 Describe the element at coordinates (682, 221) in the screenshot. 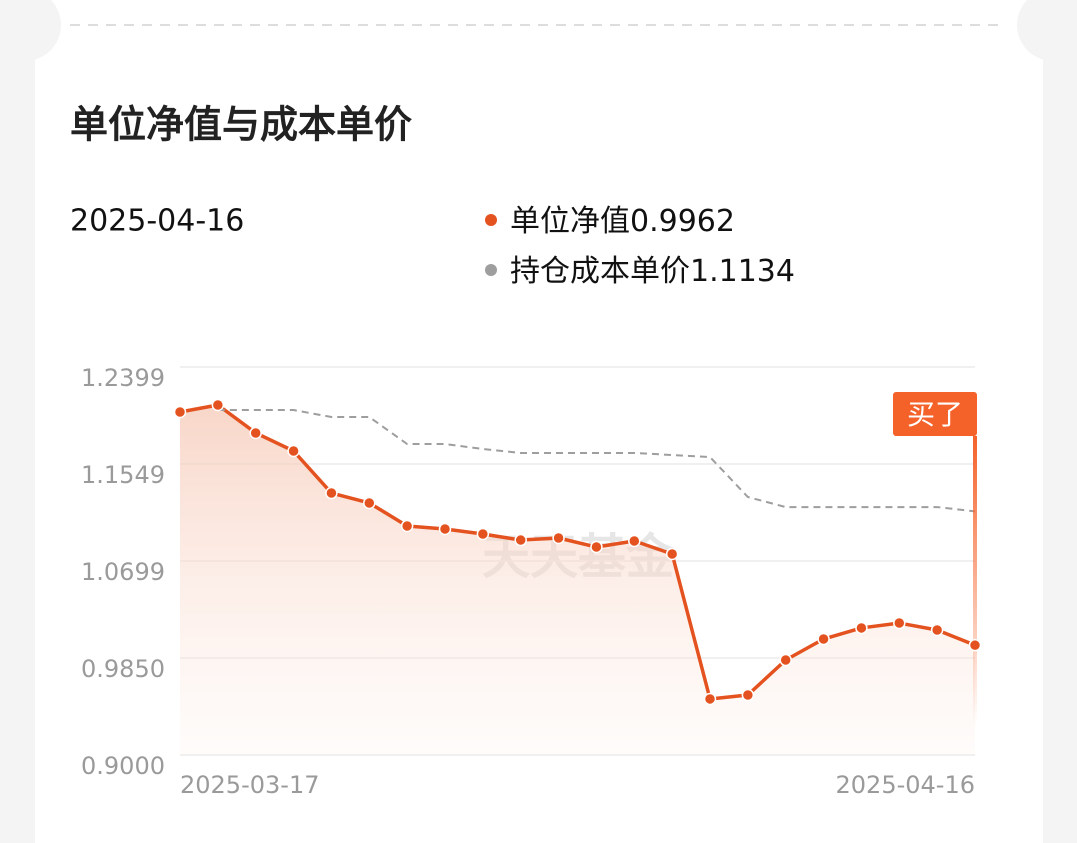

I see `legend-value: 0.9962` at that location.